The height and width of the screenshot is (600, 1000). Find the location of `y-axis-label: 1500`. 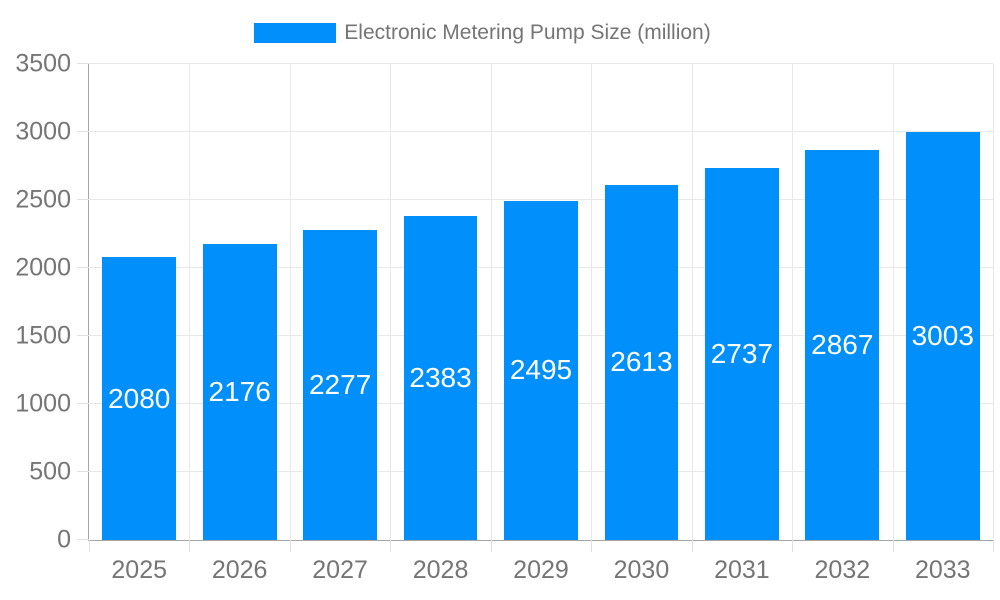

y-axis-label: 1500 is located at coordinates (43, 335).